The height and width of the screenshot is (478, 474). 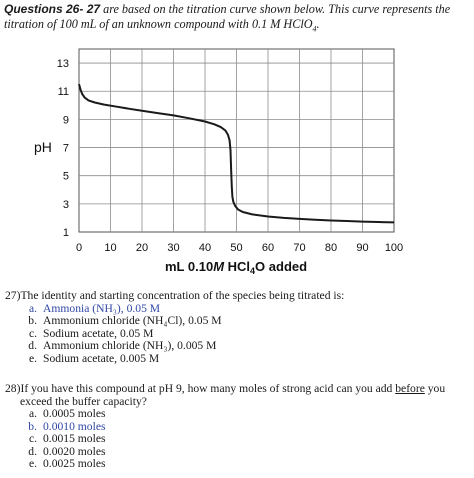 I want to click on x-tick-label: 0, so click(x=79, y=248).